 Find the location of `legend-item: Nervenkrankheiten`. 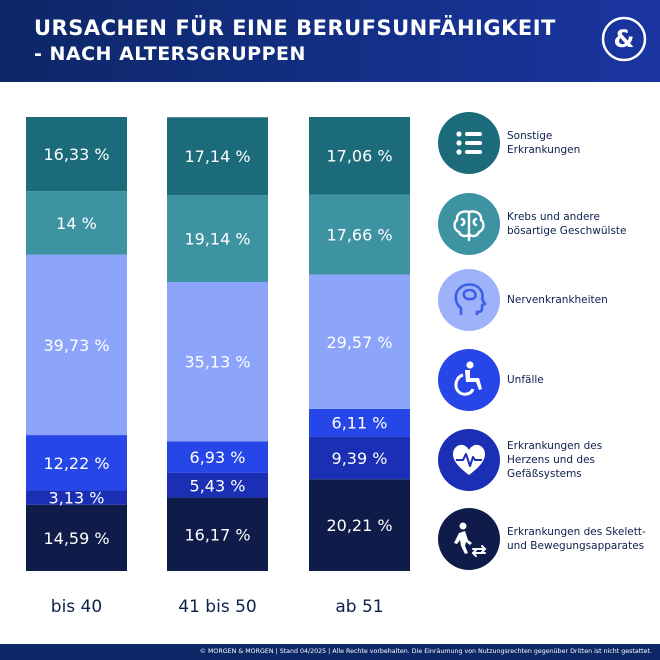

legend-item: Nervenkrankheiten is located at coordinates (547, 300).